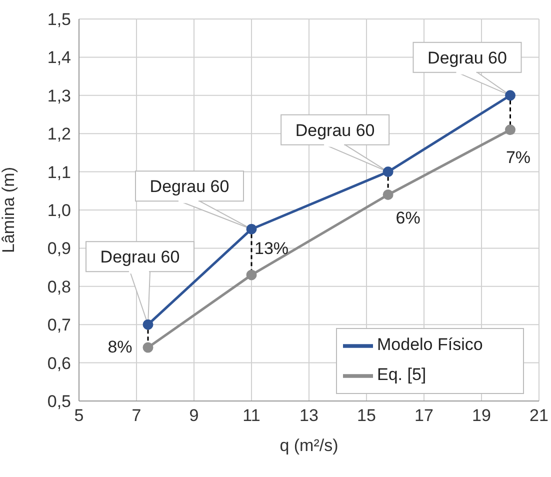 The height and width of the screenshot is (477, 551). I want to click on legend-label: Modelo Físico, so click(430, 344).